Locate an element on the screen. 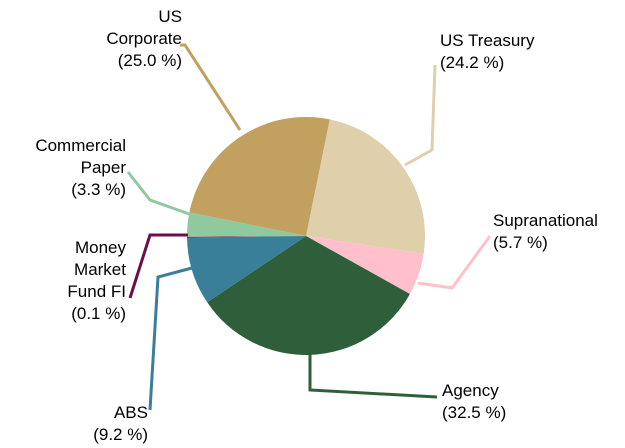 The image size is (625, 448). category-label: Agency is located at coordinates (470, 390).